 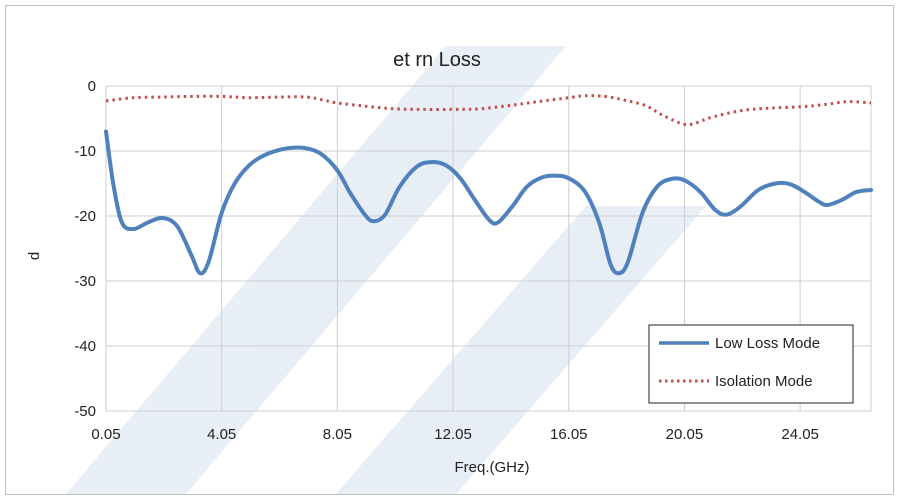 I want to click on x-tick-labels: 0.05 4.05 8.05 12.05 16.05 20.05 24.05, so click(x=455, y=434).